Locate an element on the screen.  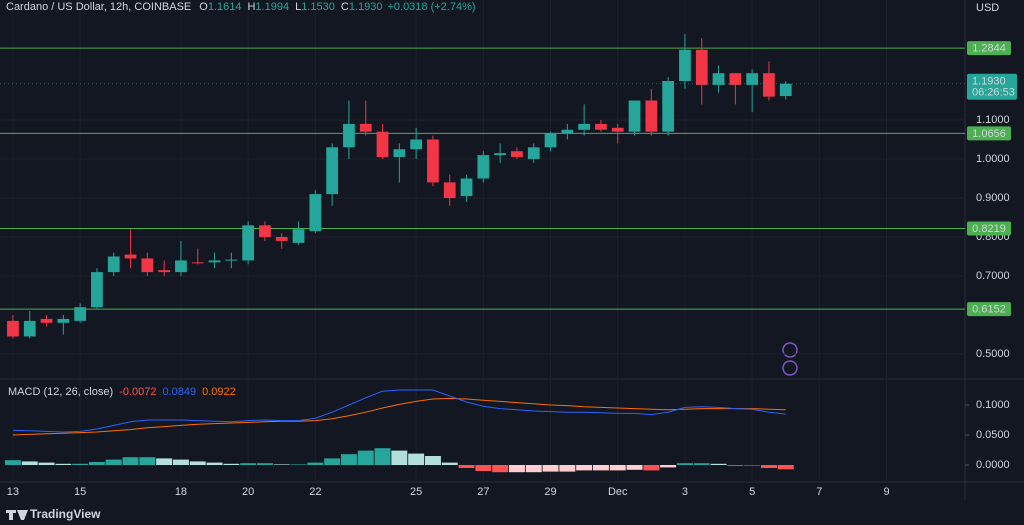
x-tick-label: 3 is located at coordinates (685, 492).